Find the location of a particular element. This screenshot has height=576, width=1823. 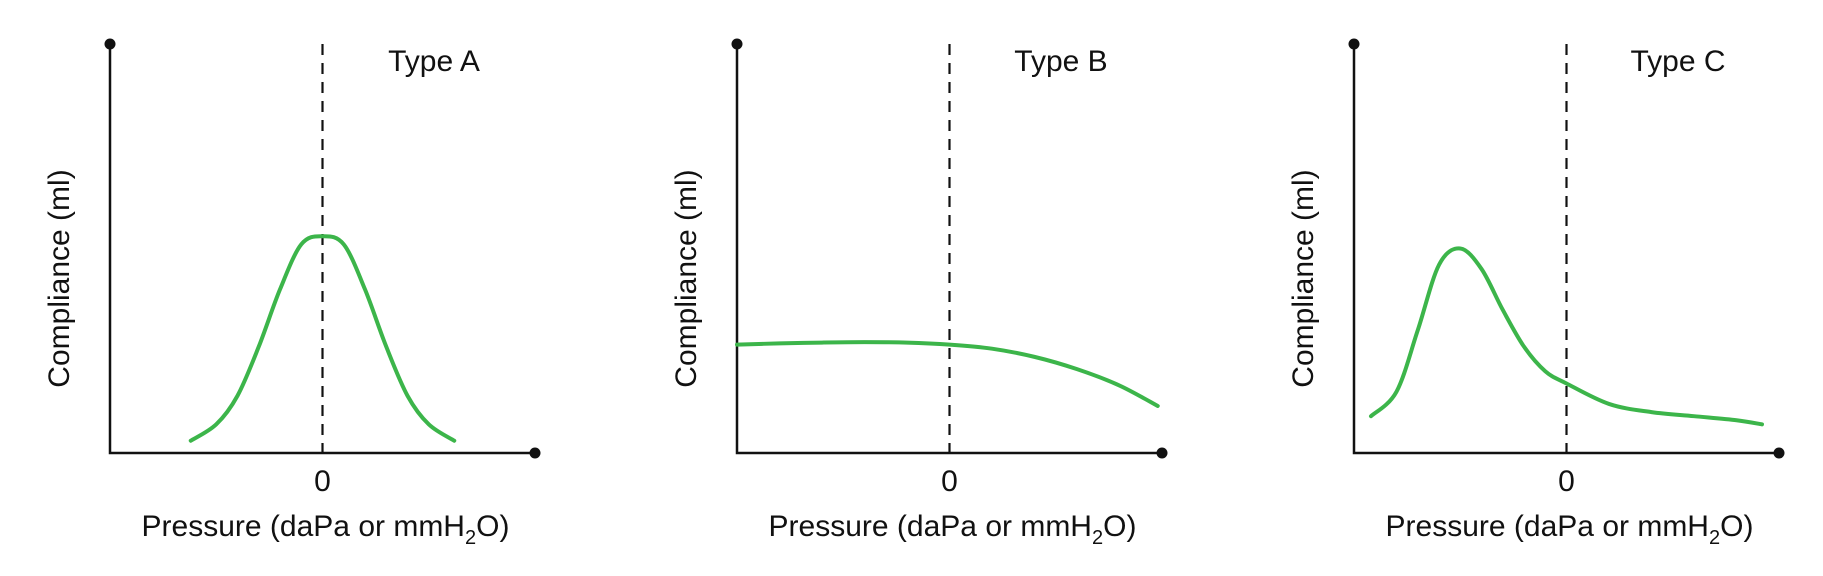

chart-title: Type C is located at coordinates (1677, 61).